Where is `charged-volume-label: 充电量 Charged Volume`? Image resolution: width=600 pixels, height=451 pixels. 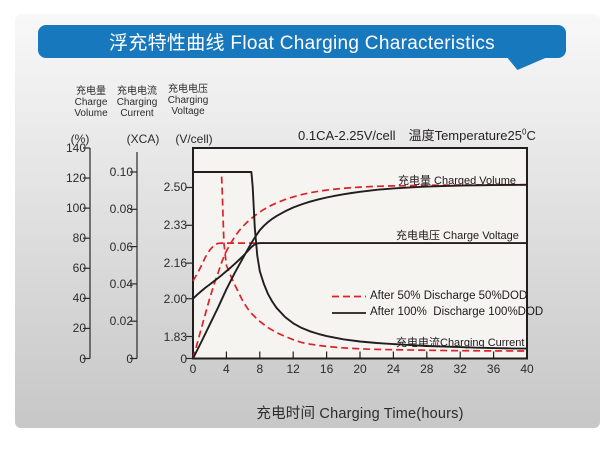 charged-volume-label: 充电量 Charged Volume is located at coordinates (457, 181).